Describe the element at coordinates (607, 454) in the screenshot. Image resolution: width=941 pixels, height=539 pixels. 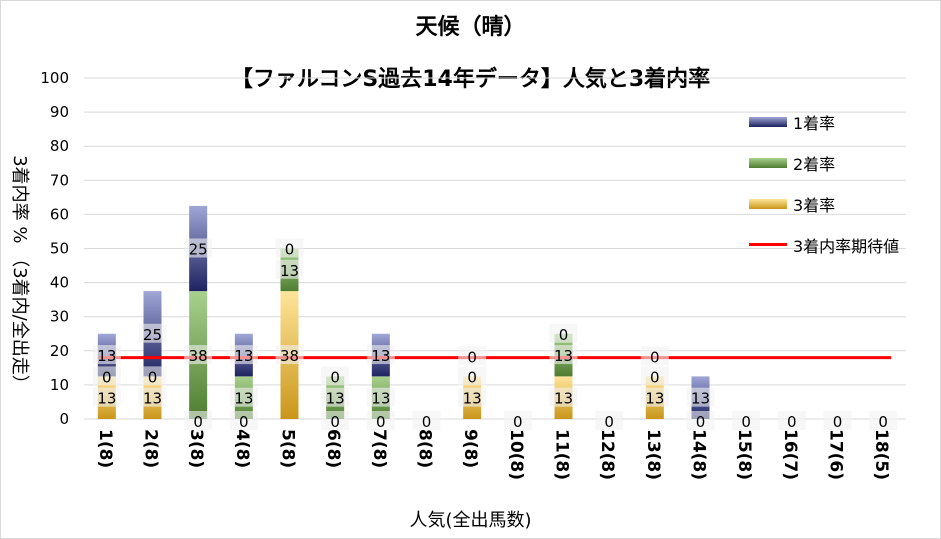
I see `x-tick-label: 12(8)` at that location.